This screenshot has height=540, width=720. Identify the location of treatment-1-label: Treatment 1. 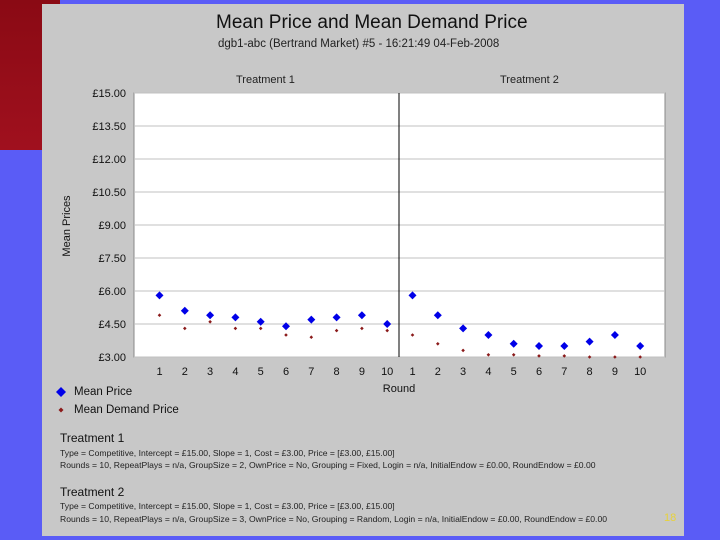
(265, 80).